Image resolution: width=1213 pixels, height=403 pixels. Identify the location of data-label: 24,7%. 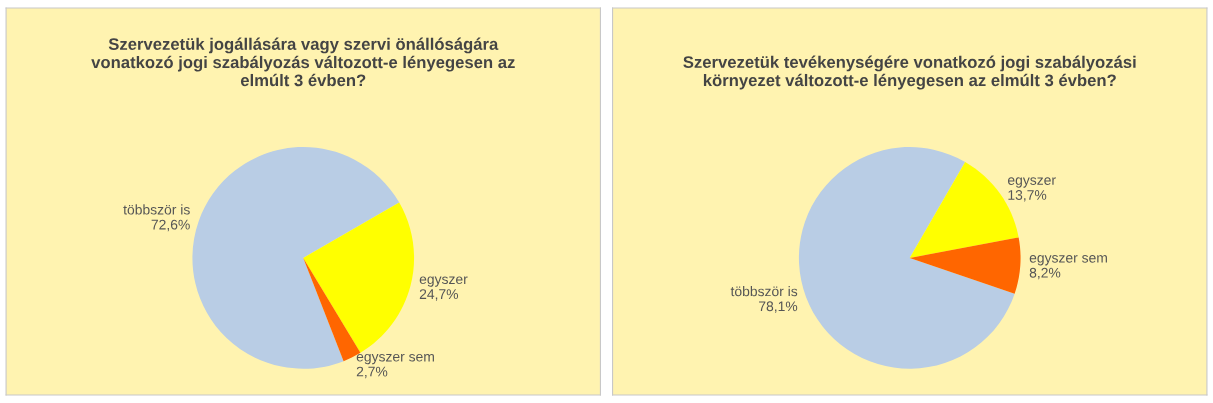
(439, 295).